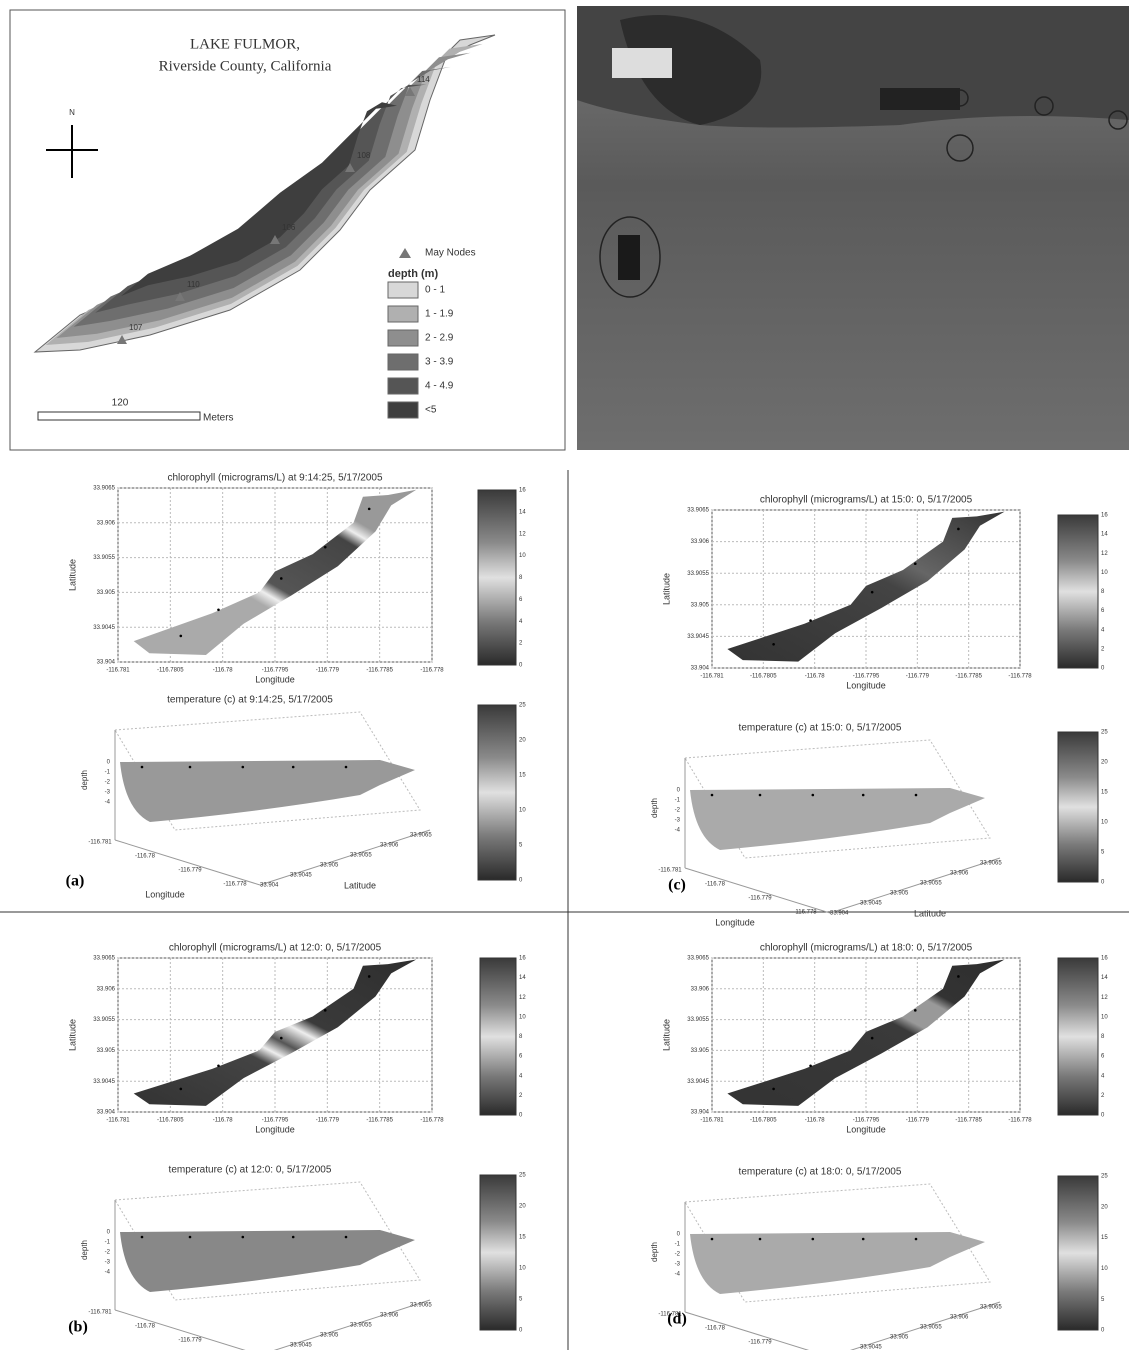  Describe the element at coordinates (75, 881) in the screenshot. I see `panel-label: (a)` at that location.